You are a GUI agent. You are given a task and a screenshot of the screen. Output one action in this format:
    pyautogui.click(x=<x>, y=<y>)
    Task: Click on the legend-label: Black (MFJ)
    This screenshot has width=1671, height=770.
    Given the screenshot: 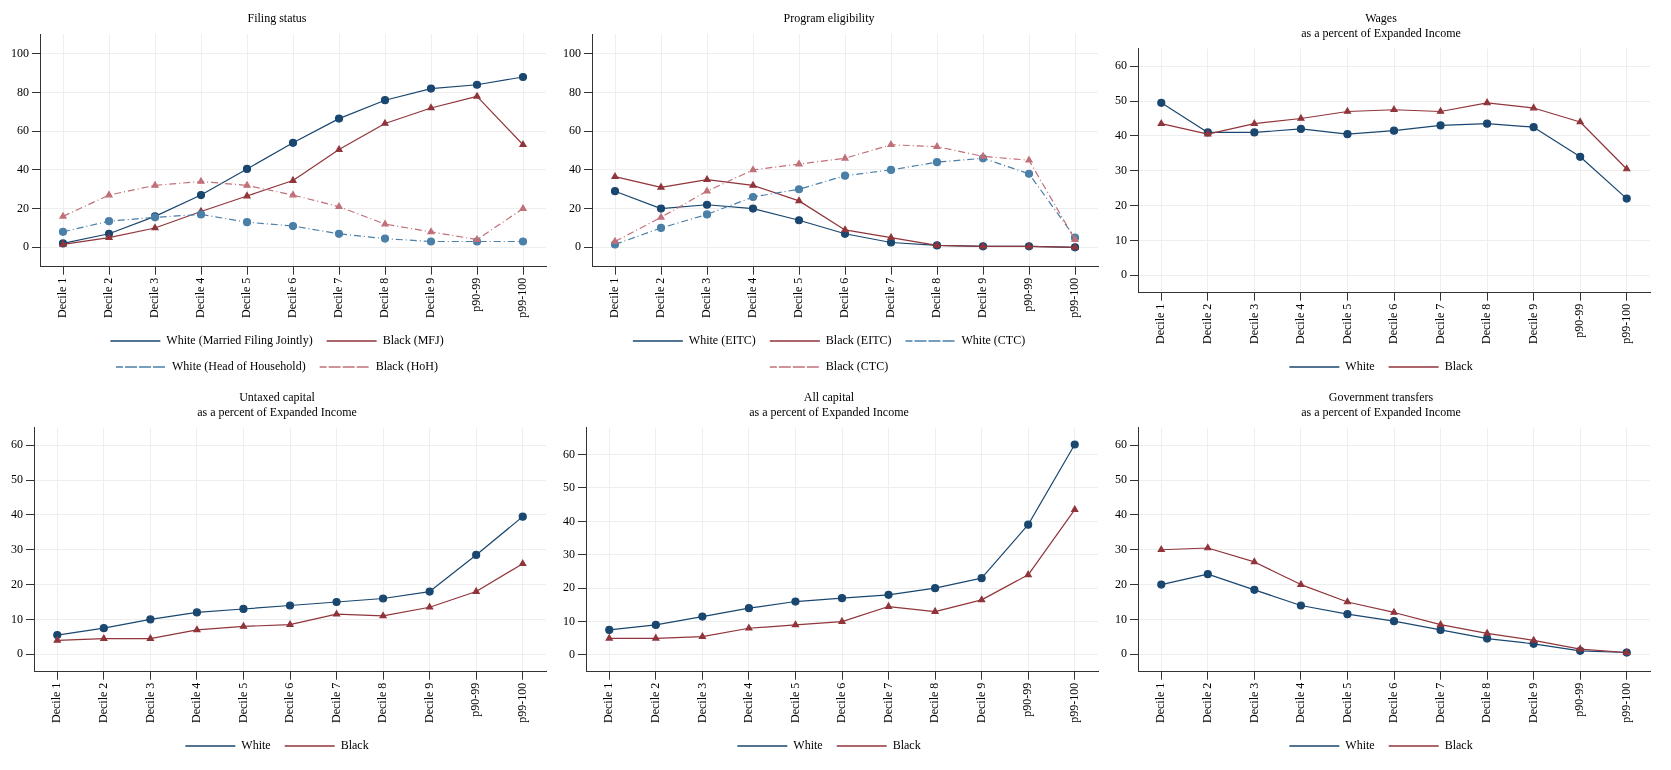 What is the action you would take?
    pyautogui.click(x=413, y=340)
    